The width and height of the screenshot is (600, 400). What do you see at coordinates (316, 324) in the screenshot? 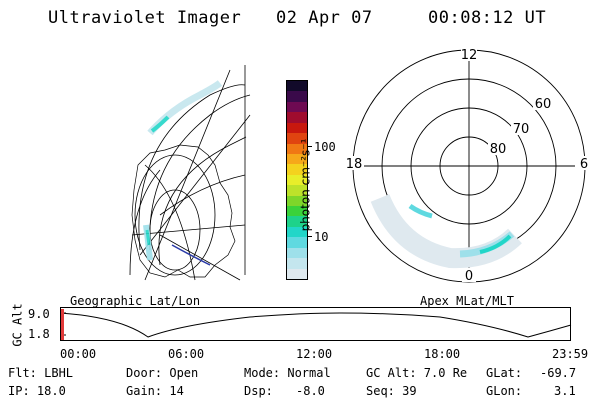
I see `altitude-plot` at bounding box center [316, 324].